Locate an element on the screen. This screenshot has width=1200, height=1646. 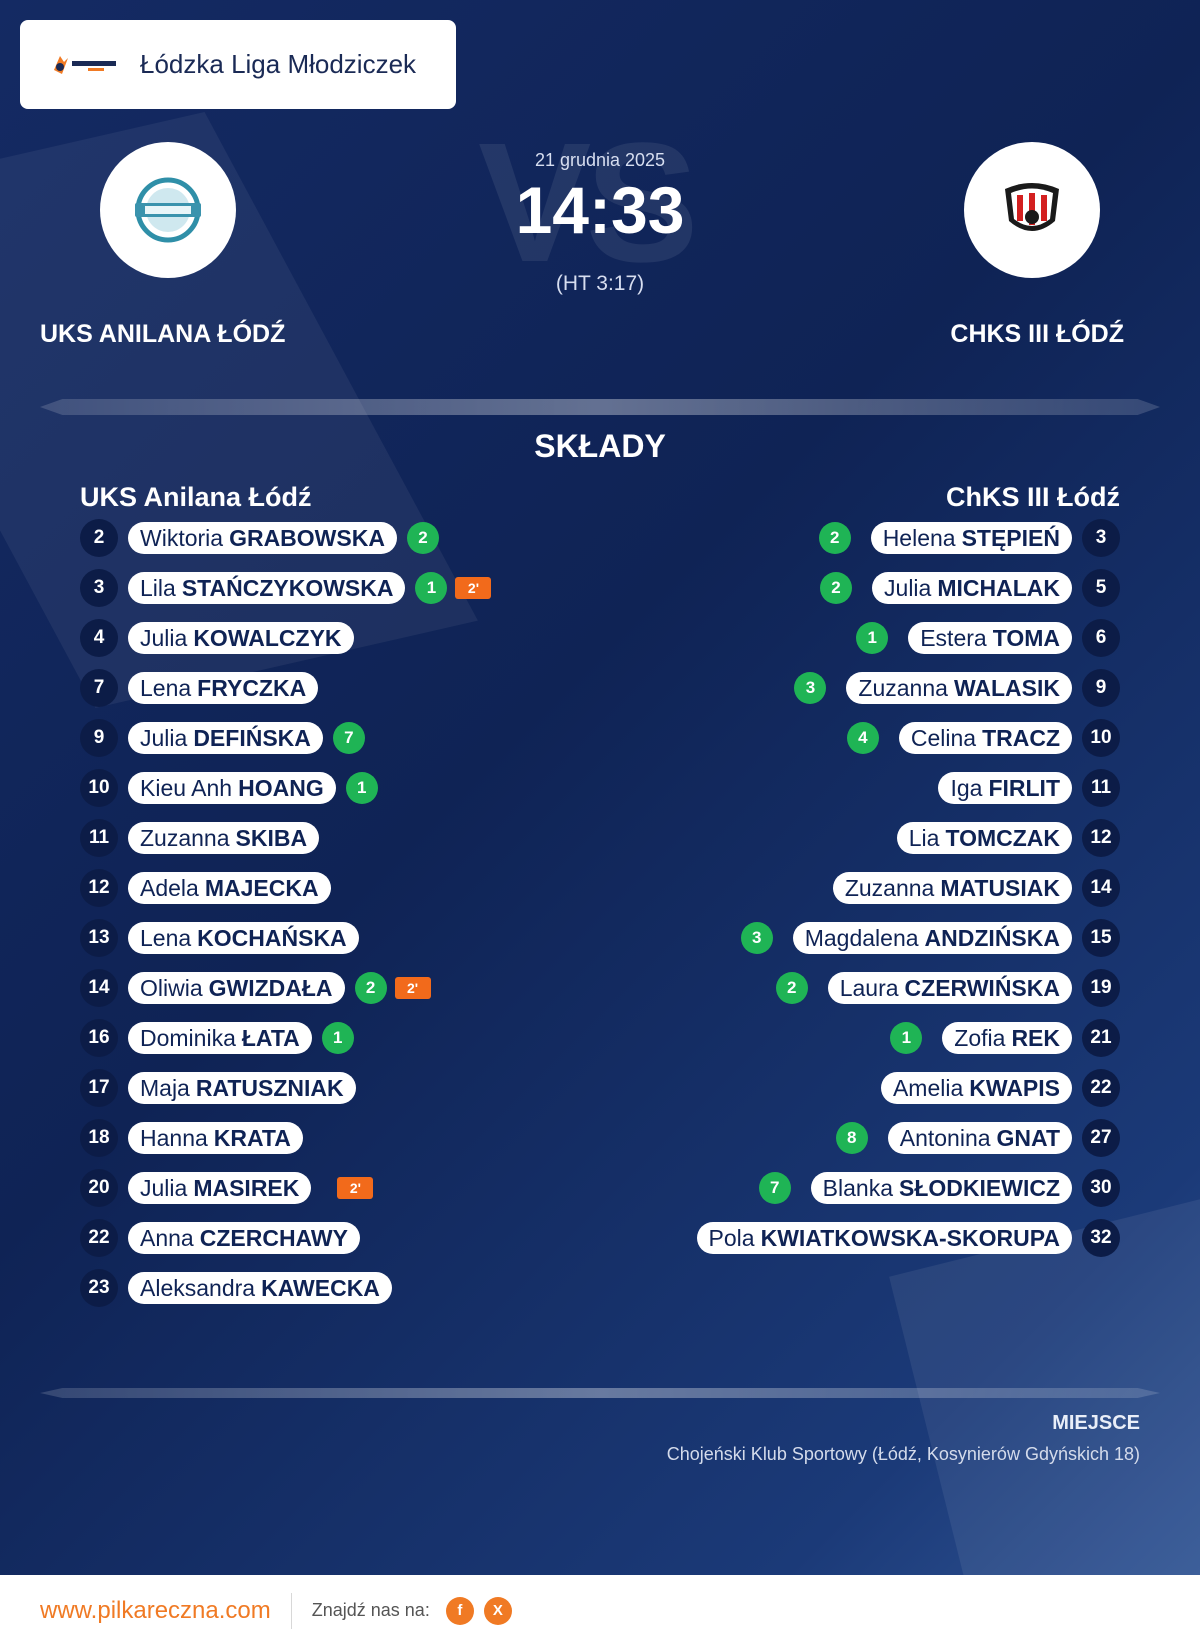
away-player-row: 30 Blanka SŁODKIEWICZ 7 is located at coordinates (939, 1188).